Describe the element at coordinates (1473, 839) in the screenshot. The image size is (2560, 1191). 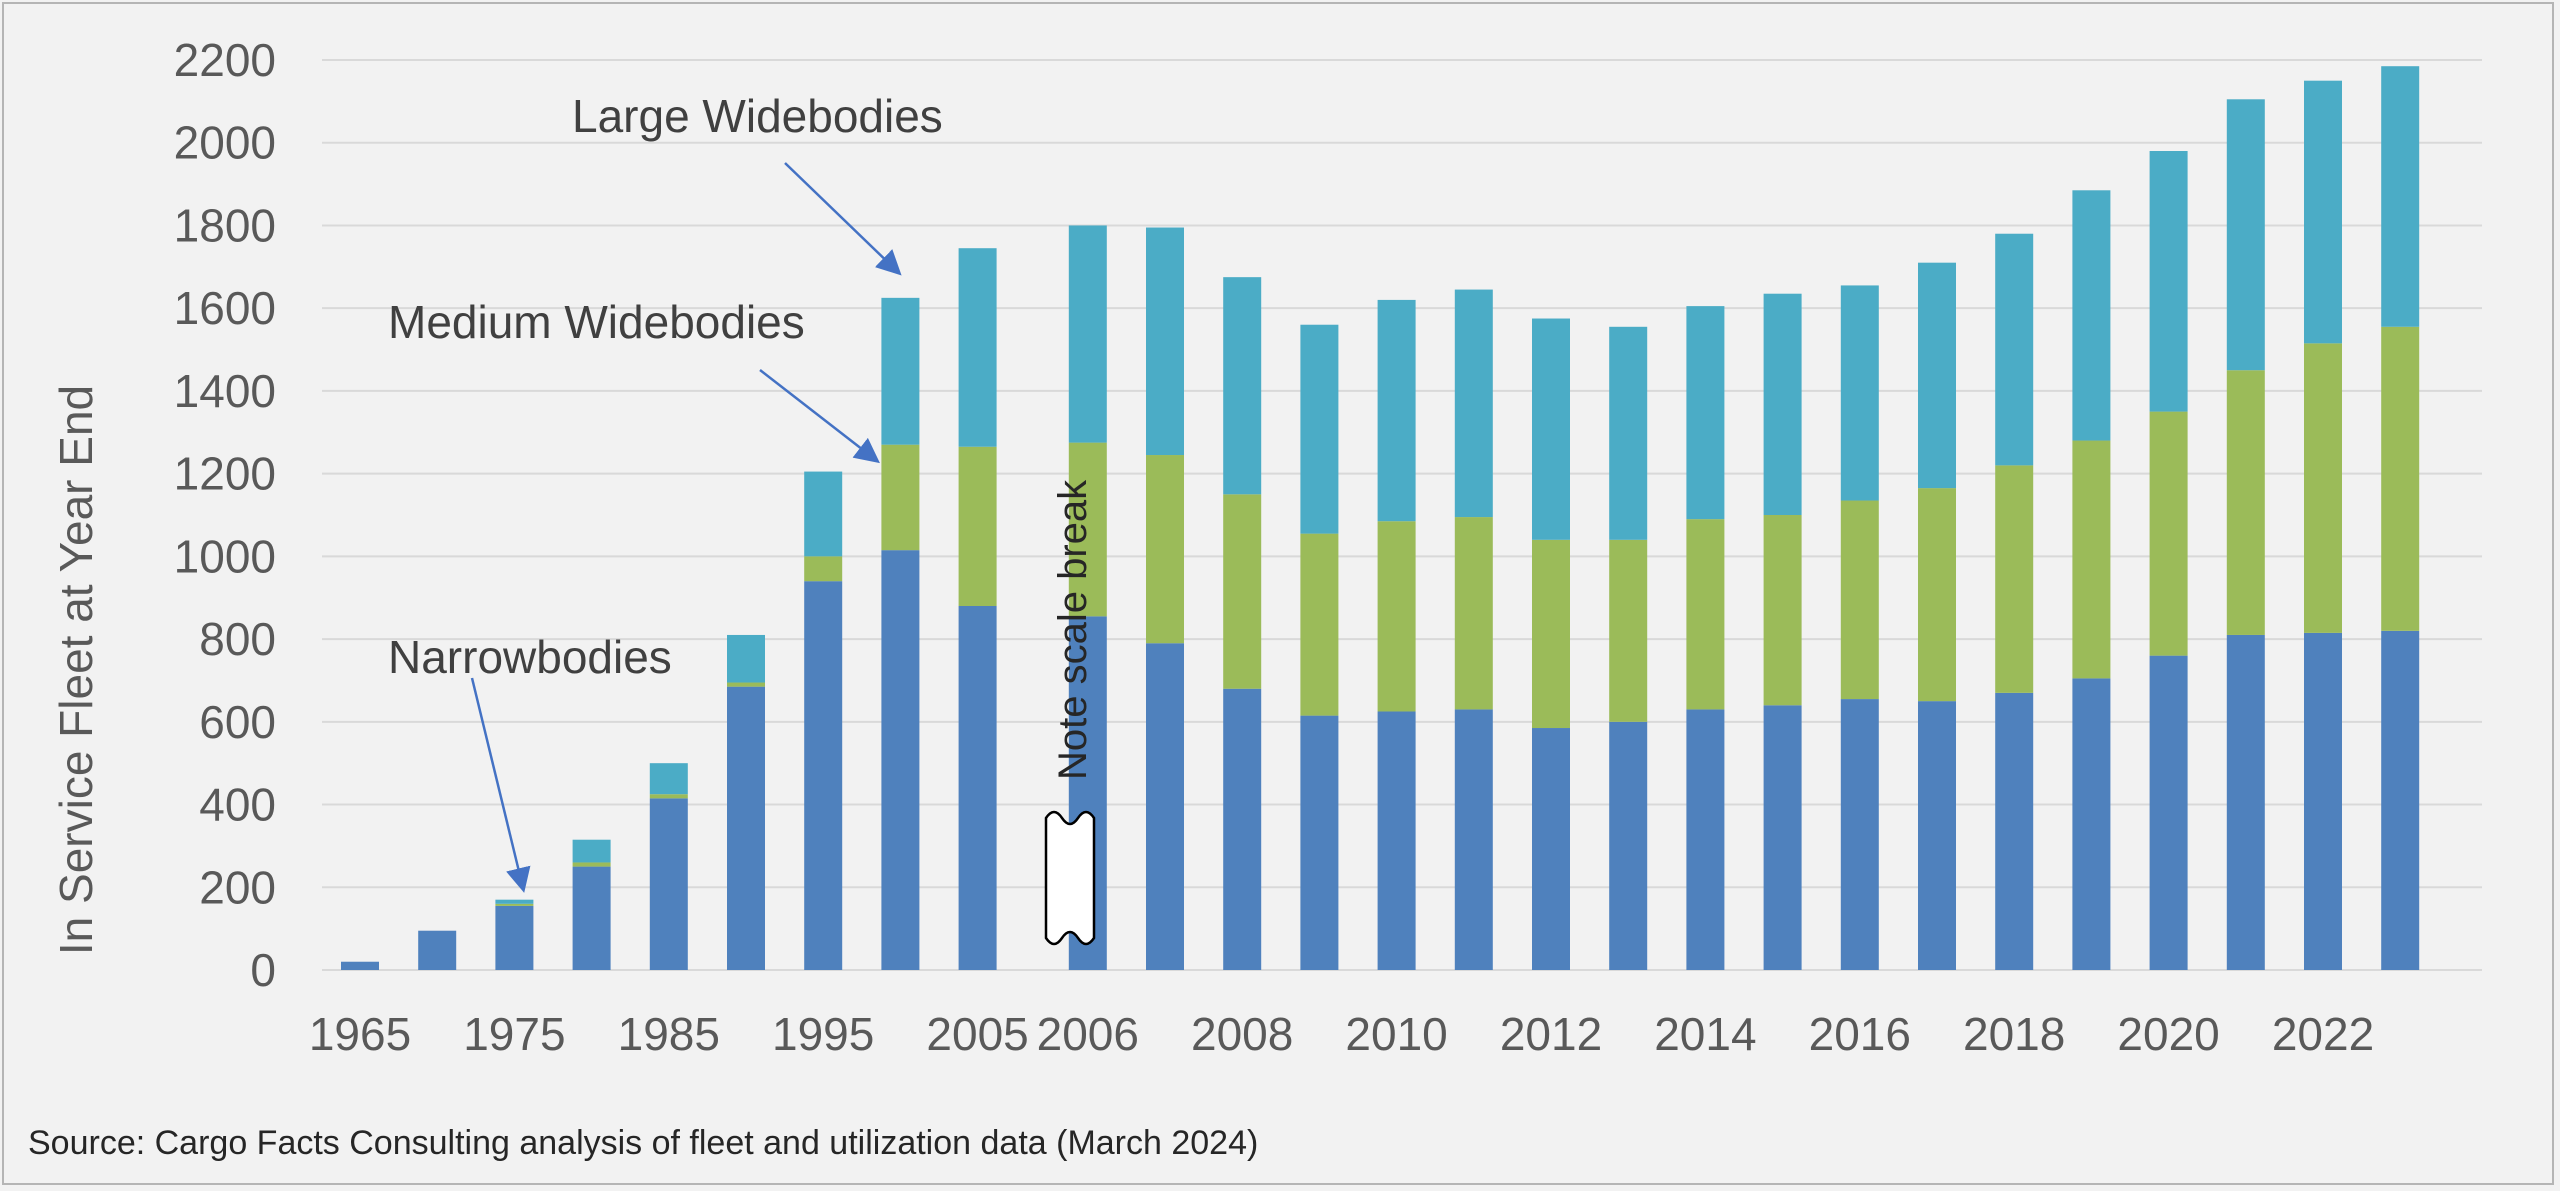
I see `bar-segment-narrowbodies-2011` at that location.